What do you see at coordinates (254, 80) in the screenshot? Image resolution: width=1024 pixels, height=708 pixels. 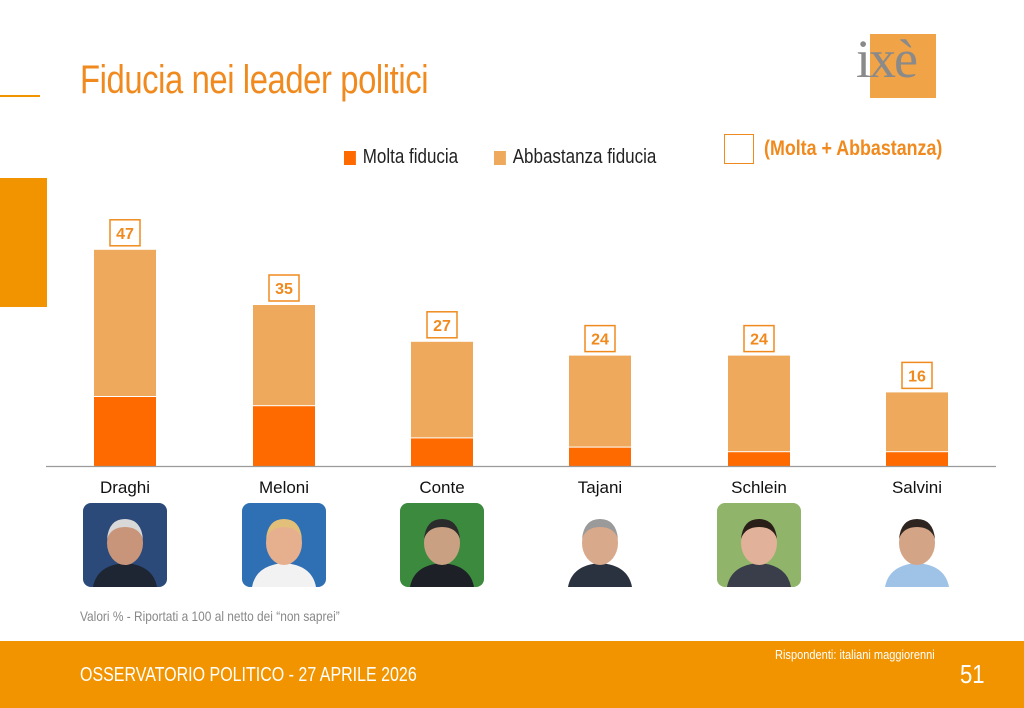 I see `page-title: Fiducia nei leader politici` at bounding box center [254, 80].